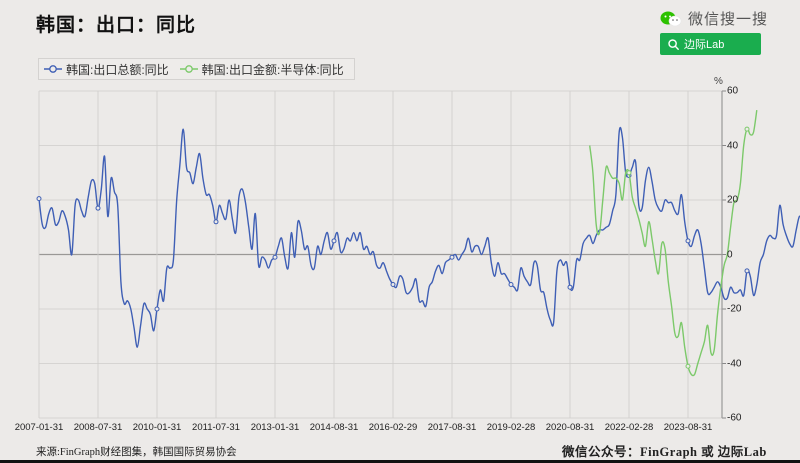  What do you see at coordinates (673, 243) in the screenshot?
I see `series-semiconductor-line` at bounding box center [673, 243].